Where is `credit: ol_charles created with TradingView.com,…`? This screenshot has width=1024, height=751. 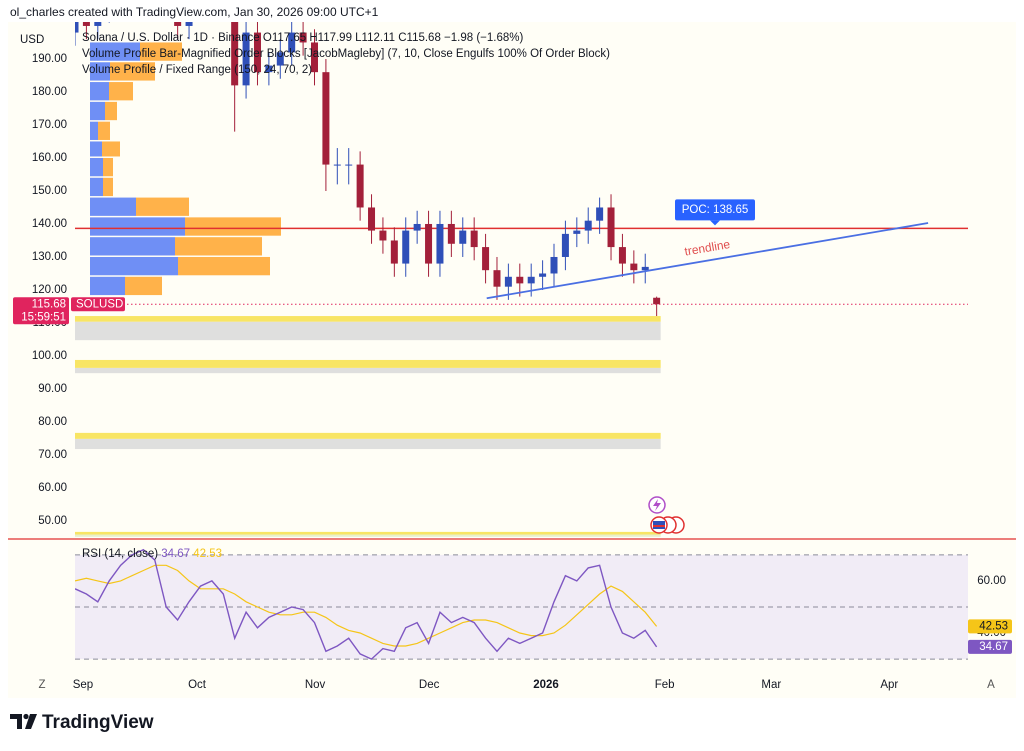 credit: ol_charles created with TradingView.com,… is located at coordinates (194, 12).